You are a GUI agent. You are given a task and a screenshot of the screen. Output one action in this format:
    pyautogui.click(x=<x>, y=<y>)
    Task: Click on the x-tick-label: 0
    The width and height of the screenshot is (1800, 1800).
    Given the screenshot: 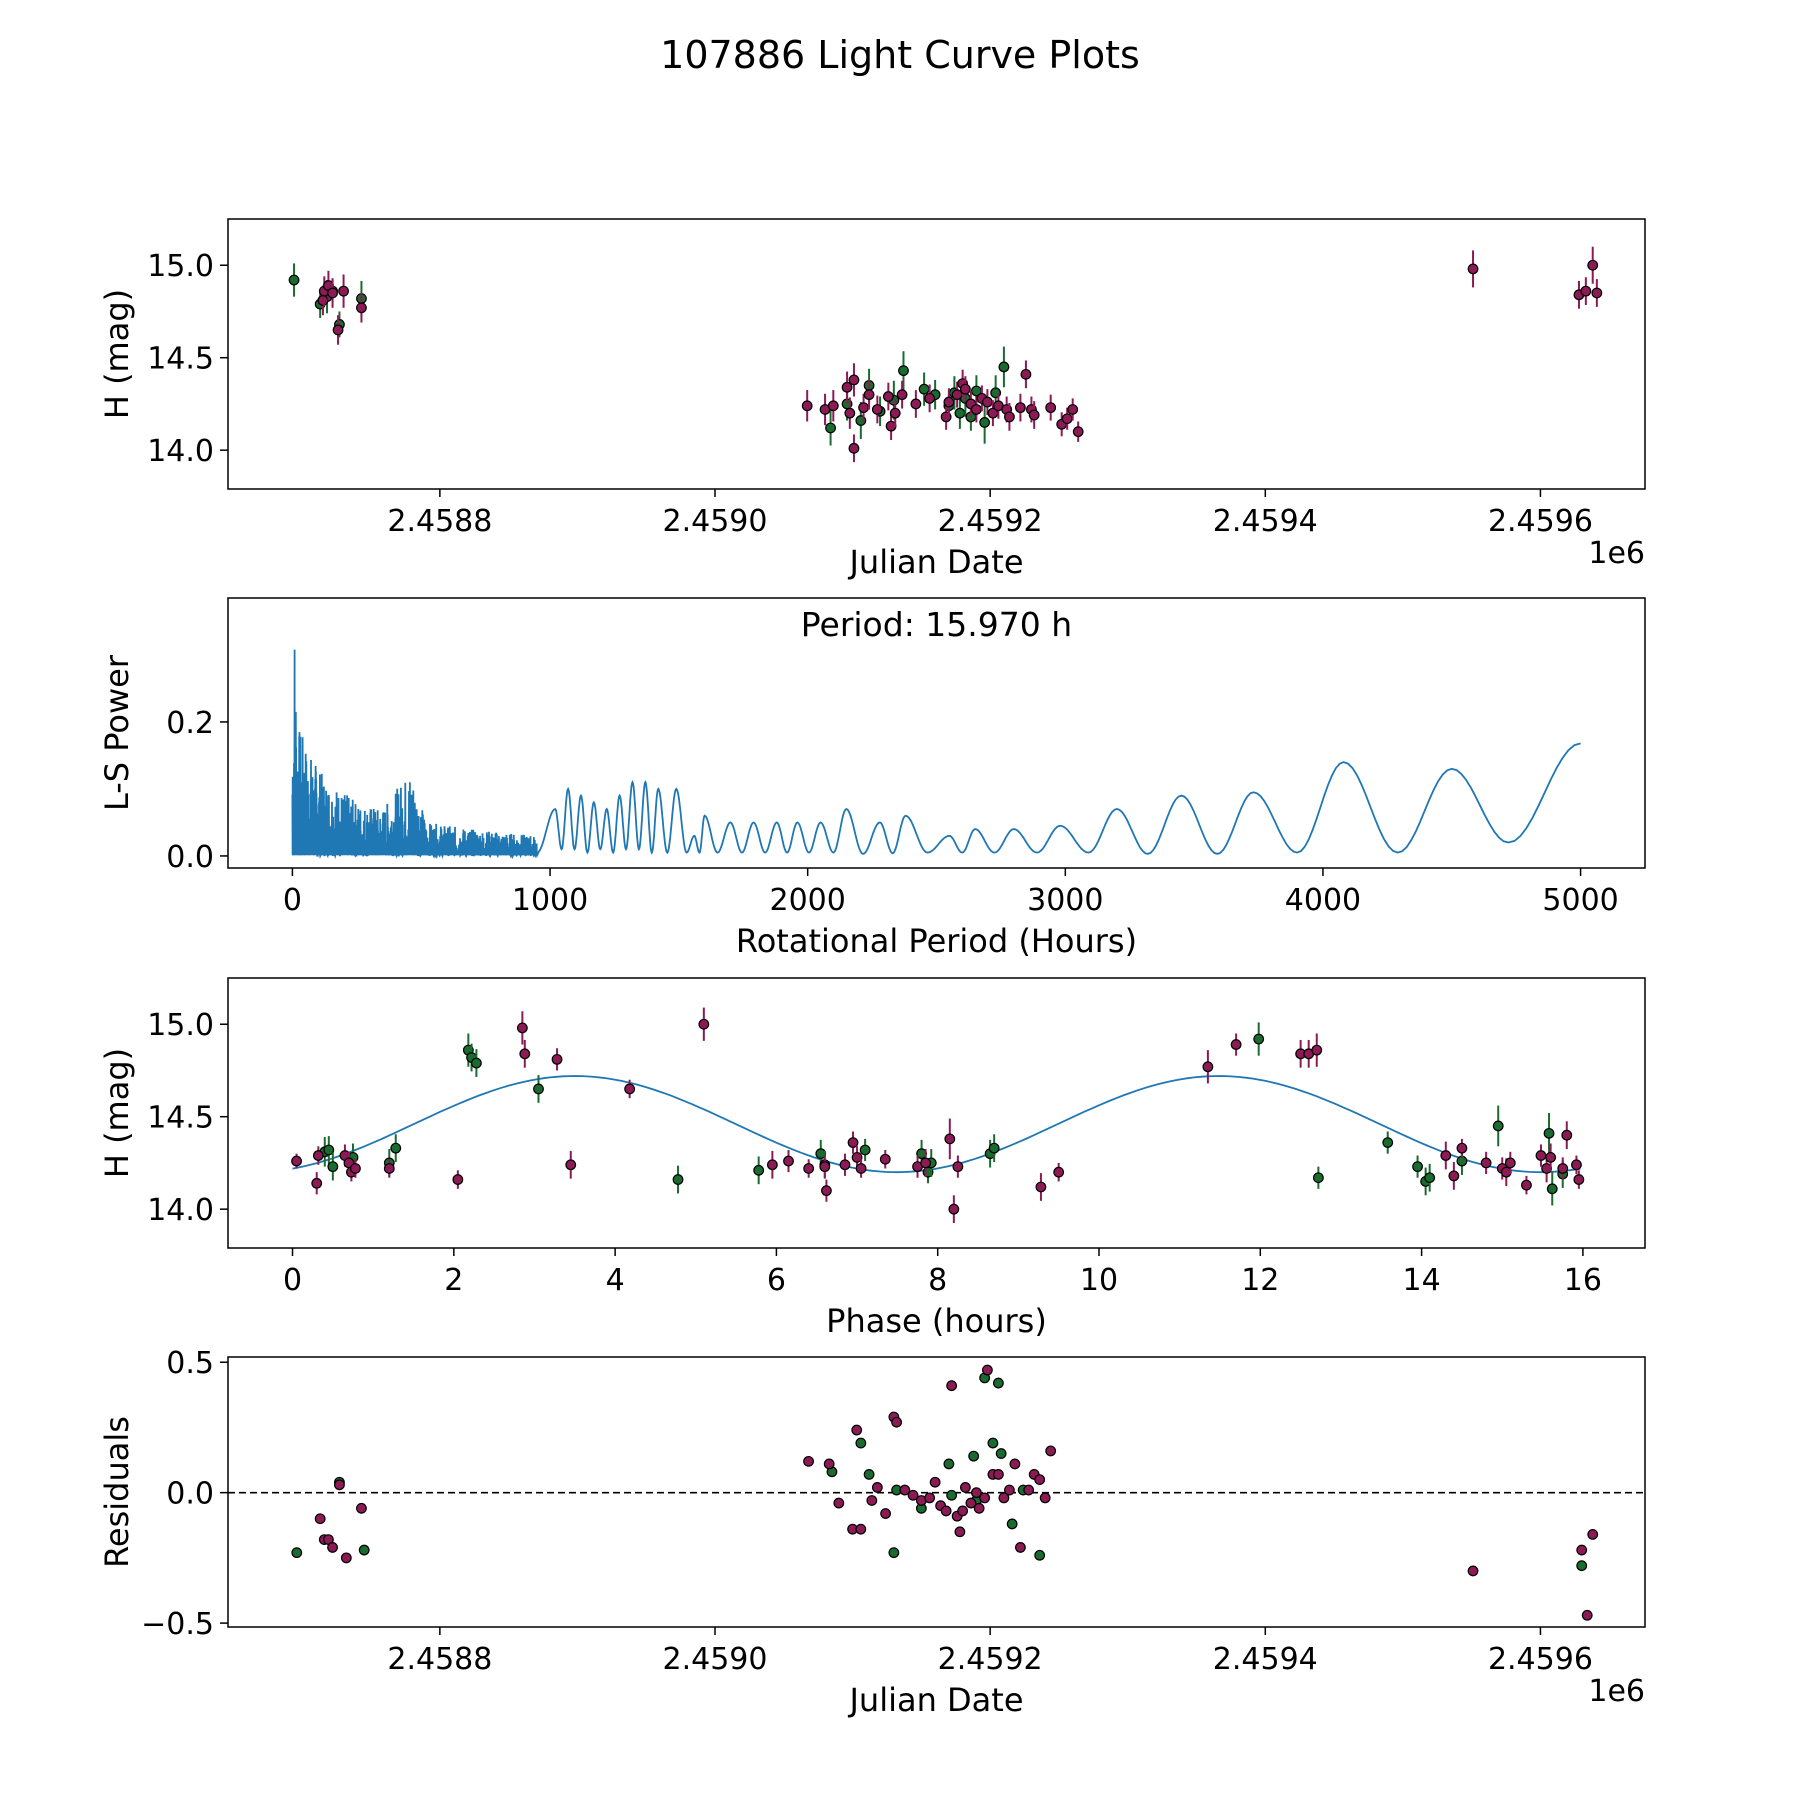 What is the action you would take?
    pyautogui.click(x=292, y=1280)
    